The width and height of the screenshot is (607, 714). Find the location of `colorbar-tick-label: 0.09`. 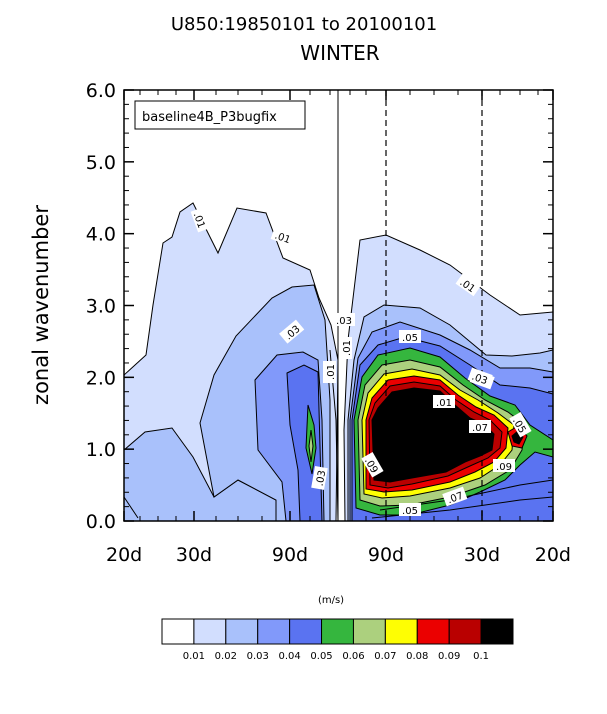

colorbar-tick-label: 0.09 is located at coordinates (449, 656).